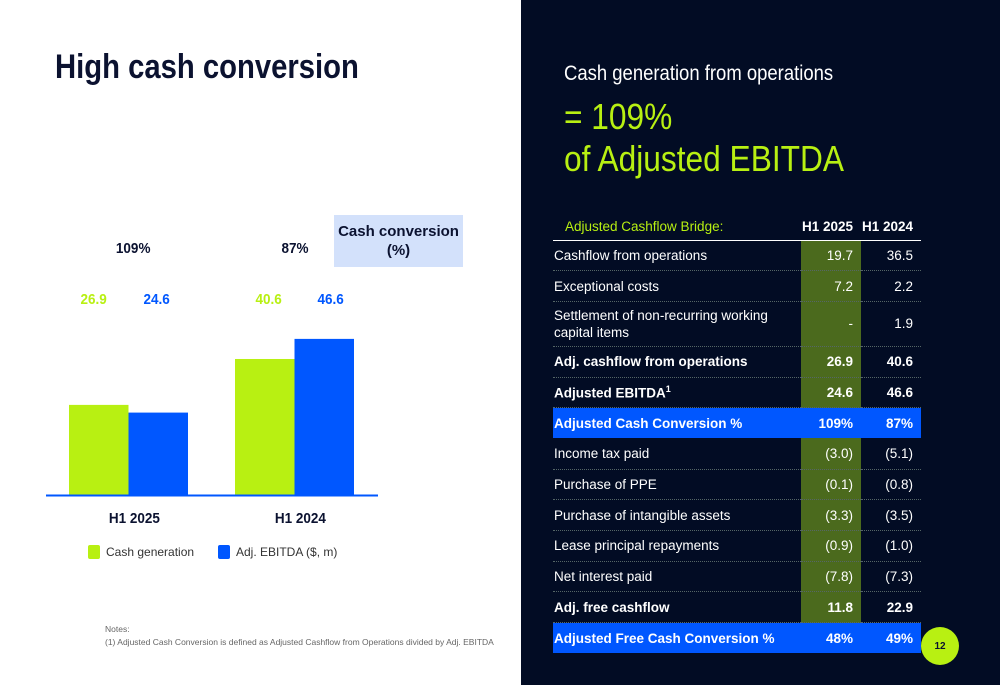 The height and width of the screenshot is (685, 1000). What do you see at coordinates (677, 286) in the screenshot?
I see `row-label: Exceptional costs` at bounding box center [677, 286].